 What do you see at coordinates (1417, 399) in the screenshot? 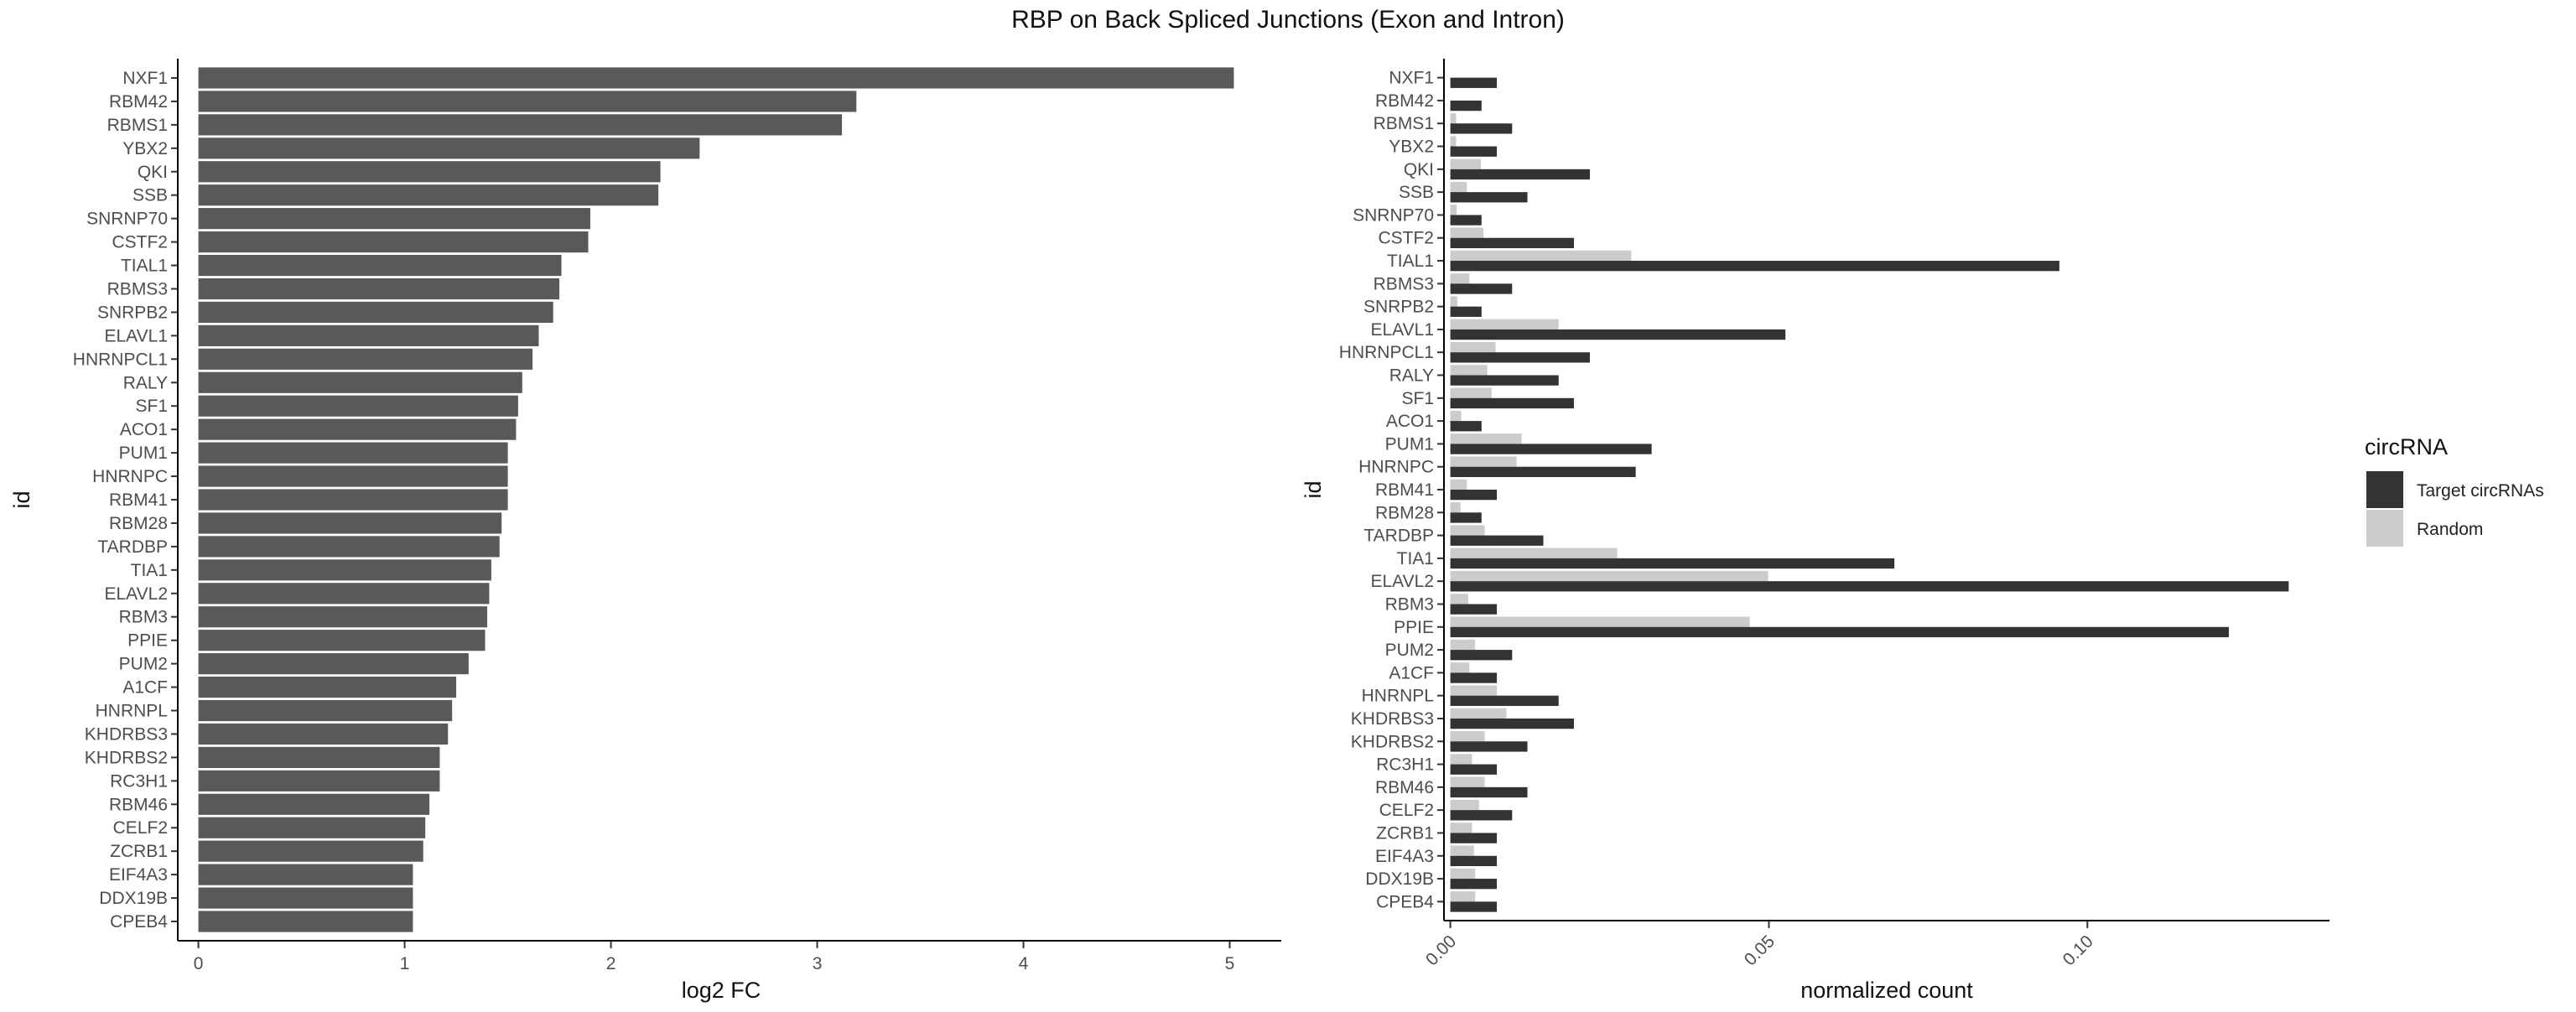
I see `normalized-count-y-tick-label: SF1` at bounding box center [1417, 399].